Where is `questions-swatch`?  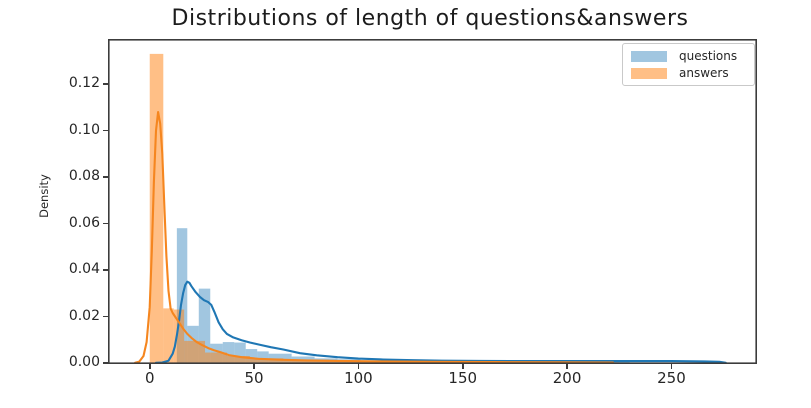
questions-swatch is located at coordinates (649, 56).